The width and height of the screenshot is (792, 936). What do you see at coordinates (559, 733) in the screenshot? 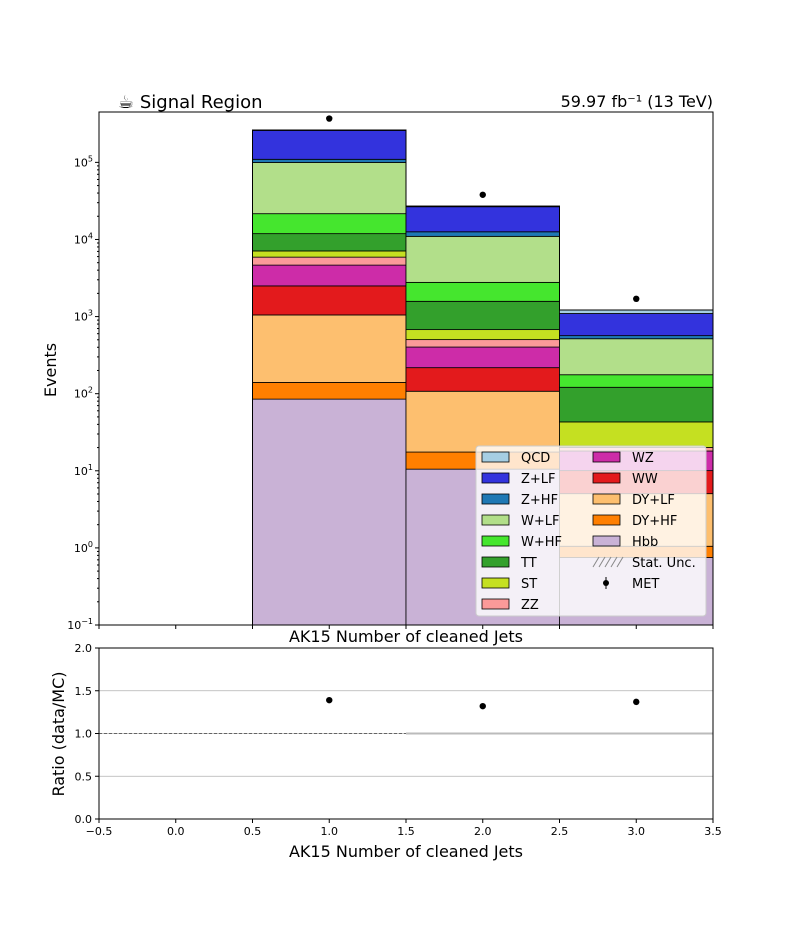
I see `ratio-stat-unc-band` at bounding box center [559, 733].